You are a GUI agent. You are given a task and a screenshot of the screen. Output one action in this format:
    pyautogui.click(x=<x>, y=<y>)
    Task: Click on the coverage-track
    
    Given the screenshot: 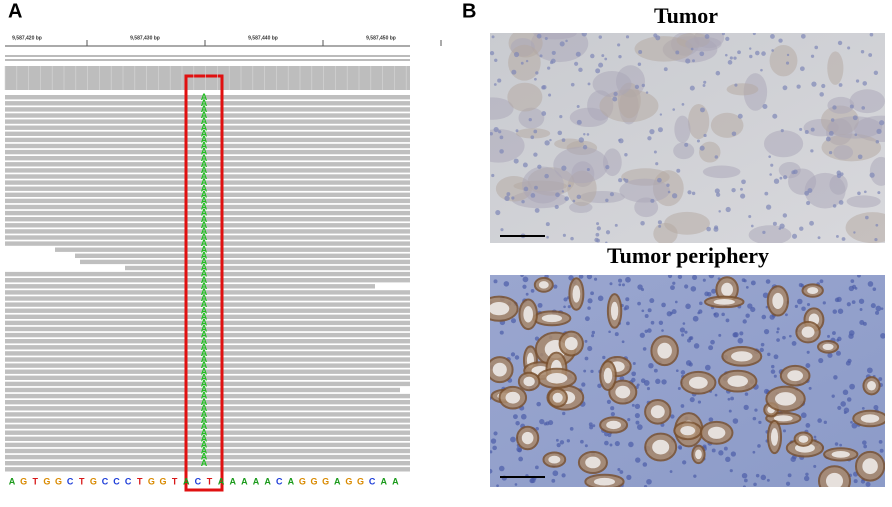 What is the action you would take?
    pyautogui.click(x=207, y=78)
    